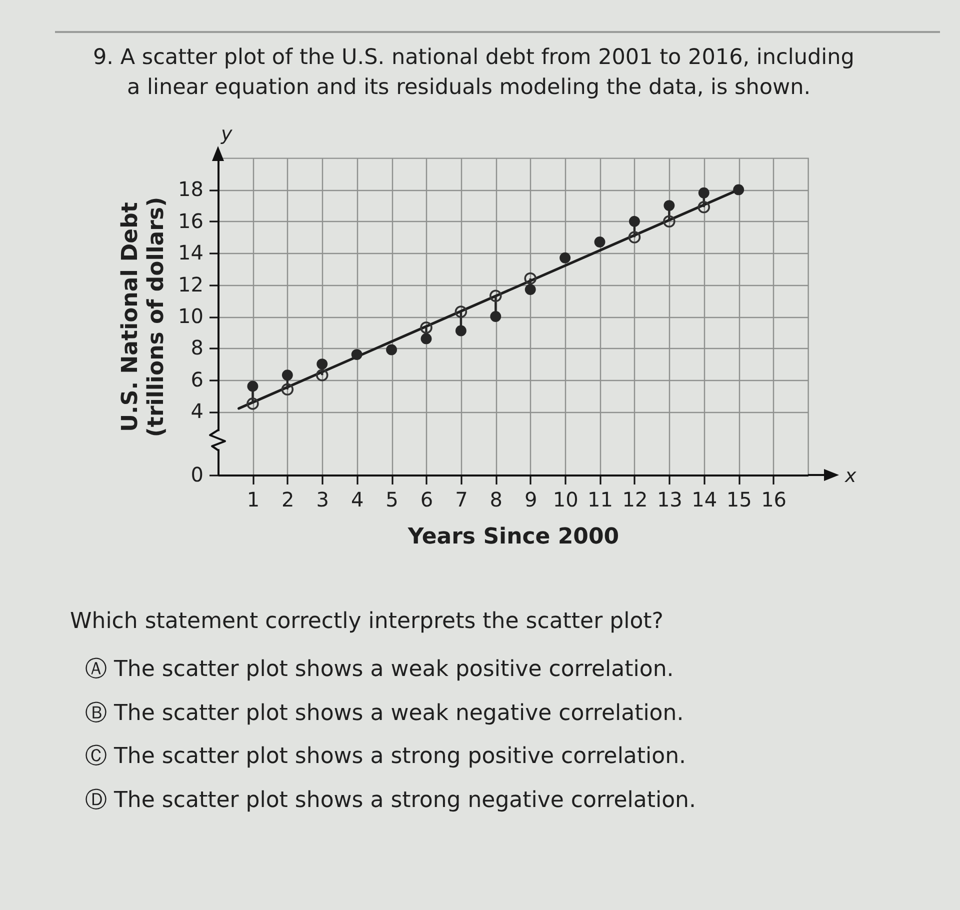 This screenshot has height=910, width=960. Describe the element at coordinates (461, 500) in the screenshot. I see `x-tick-label: 7` at that location.